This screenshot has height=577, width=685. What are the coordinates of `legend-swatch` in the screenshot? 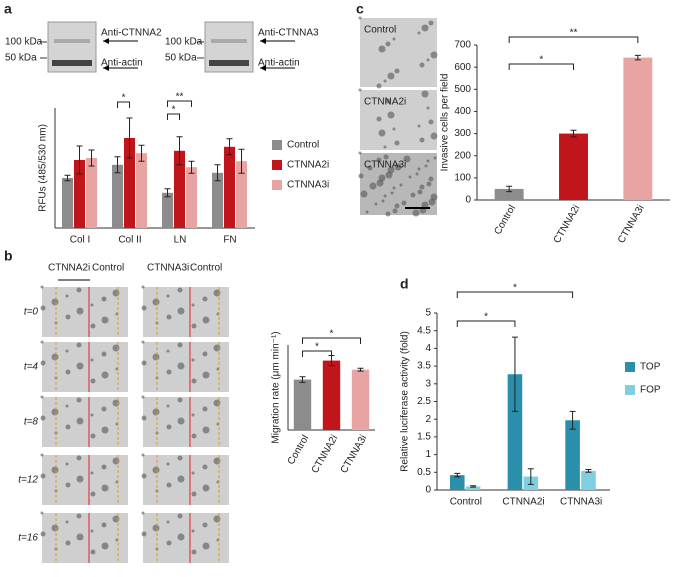 It's located at (277, 145).